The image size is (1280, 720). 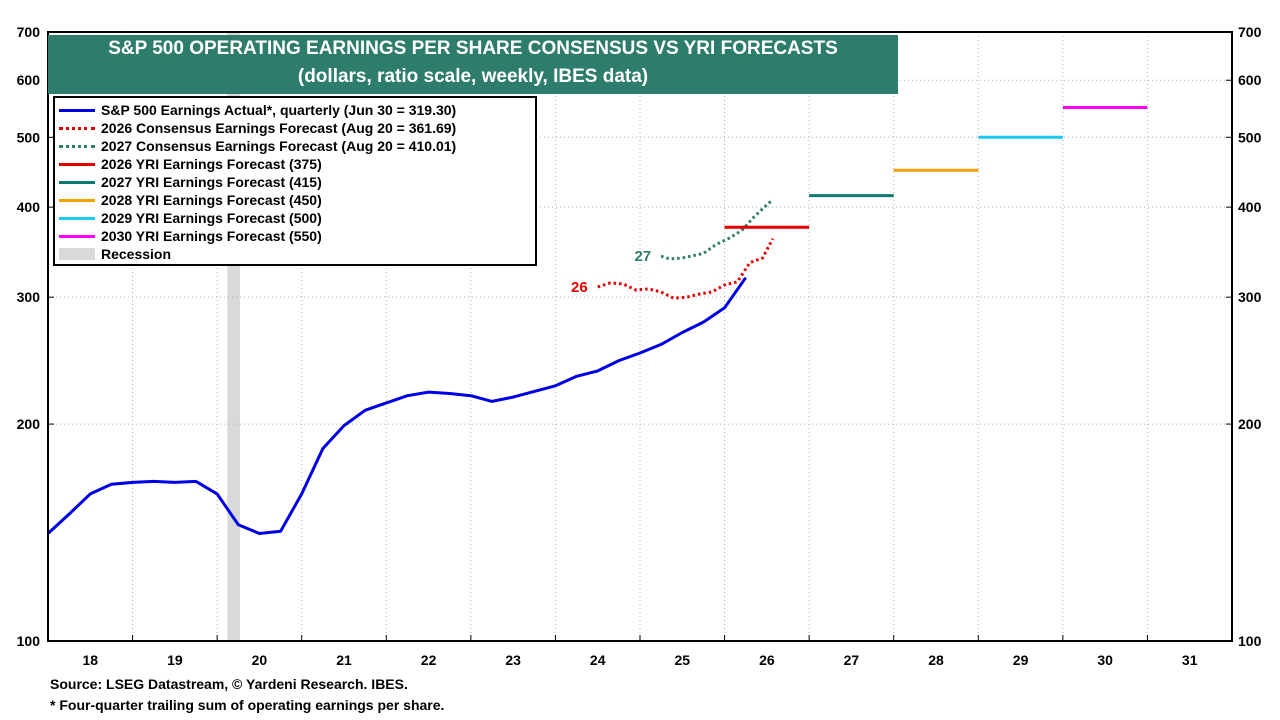 What do you see at coordinates (611, 272) in the screenshot?
I see `series-labels-layer: 26 27` at bounding box center [611, 272].